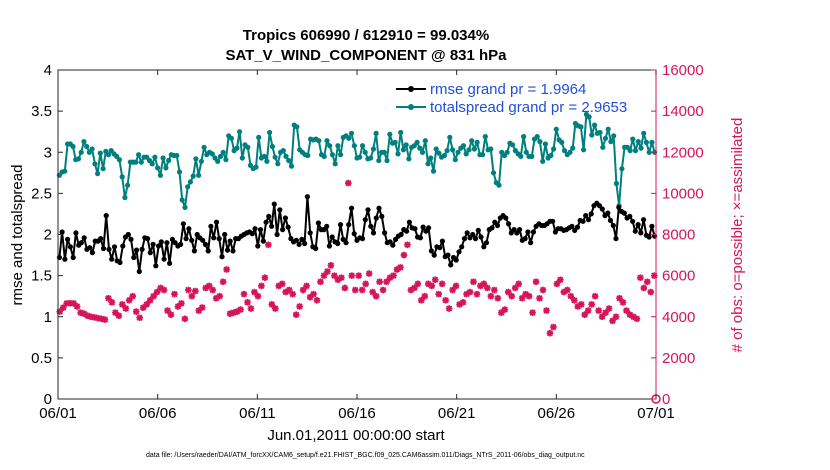 The height and width of the screenshot is (470, 830). What do you see at coordinates (411, 89) in the screenshot?
I see `legend-rmse-marker` at bounding box center [411, 89].